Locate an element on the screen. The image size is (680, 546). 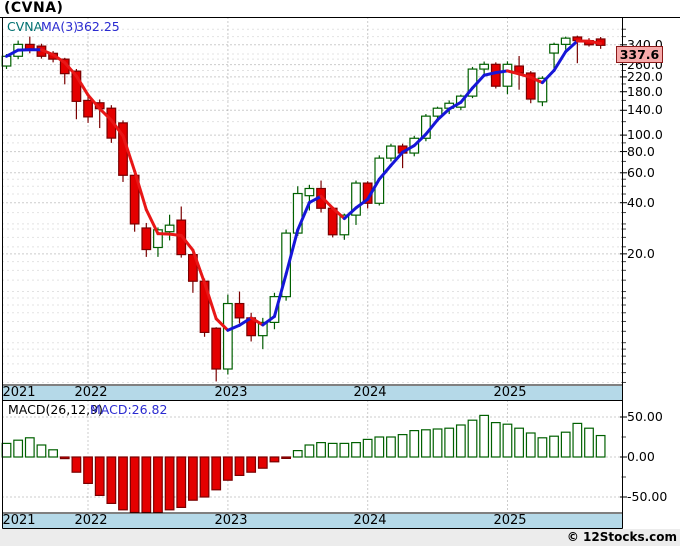
price-axis-label: 140.0 is located at coordinates (645, 110).